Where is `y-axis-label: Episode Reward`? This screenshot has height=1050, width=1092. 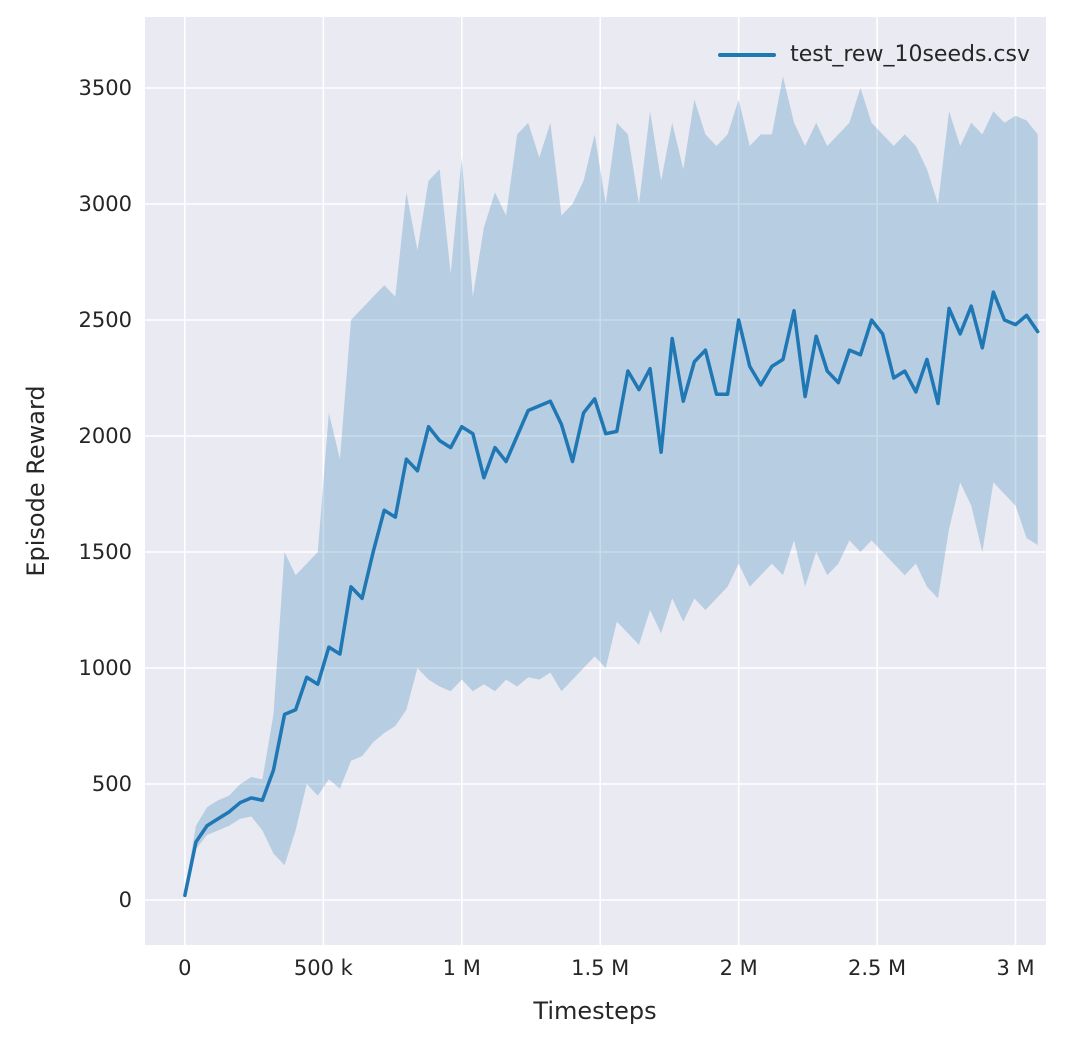
y-axis-label: Episode Reward is located at coordinates (36, 481).